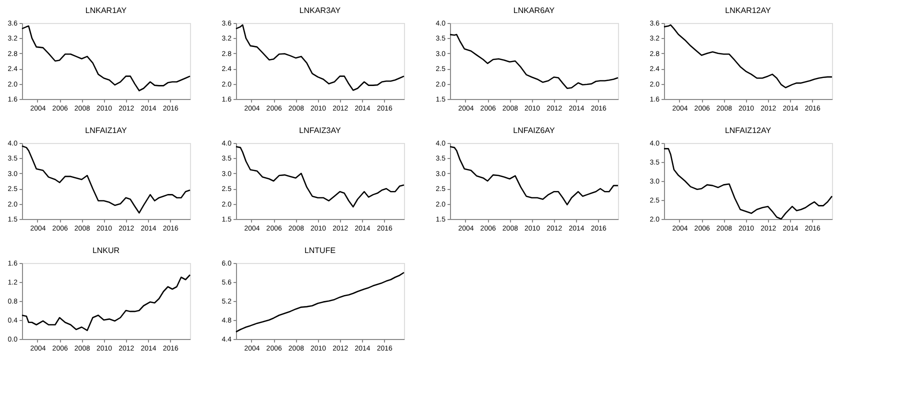  Describe the element at coordinates (106, 10) in the screenshot. I see `chart-title: LNKAR1AY` at that location.